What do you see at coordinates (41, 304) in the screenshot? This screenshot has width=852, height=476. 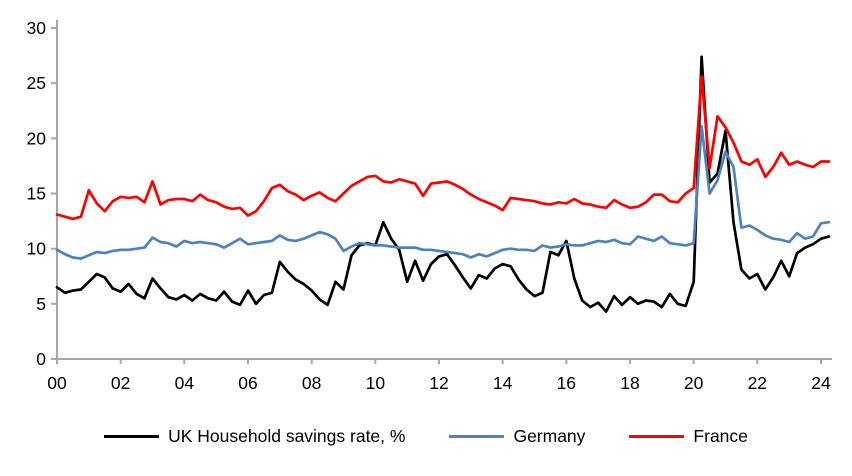 I see `y-tick-label: 5` at bounding box center [41, 304].